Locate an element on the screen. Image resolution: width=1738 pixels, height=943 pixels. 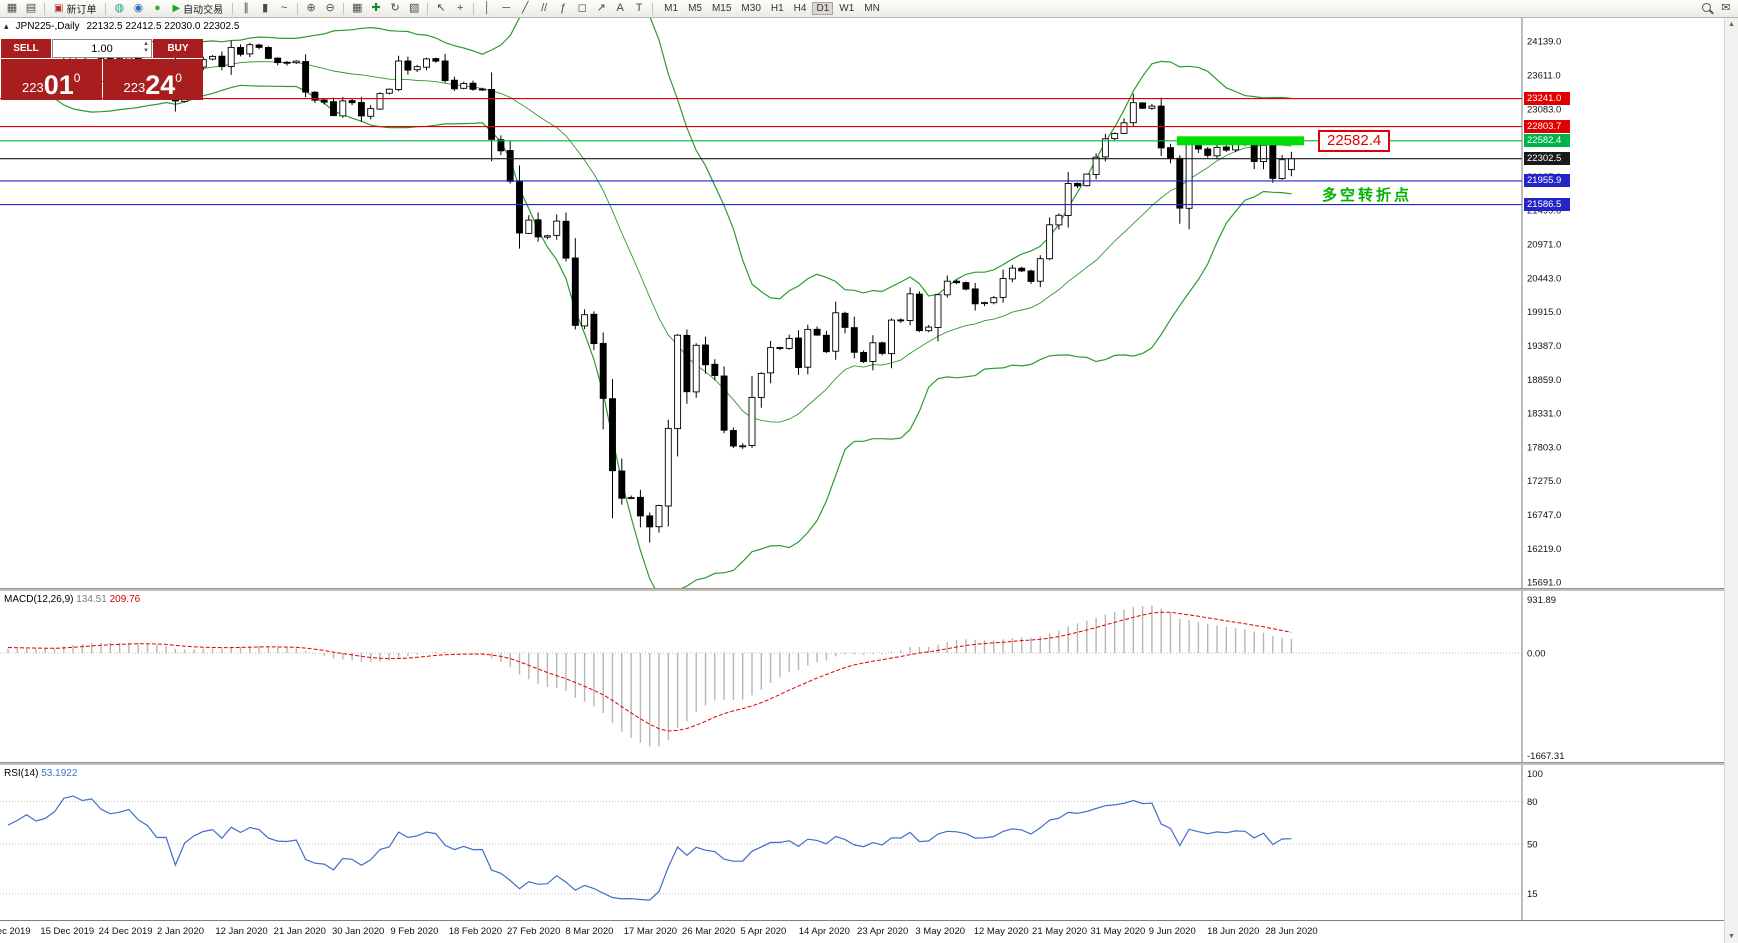
price-line-badge: 22803.7 is located at coordinates (1547, 127).